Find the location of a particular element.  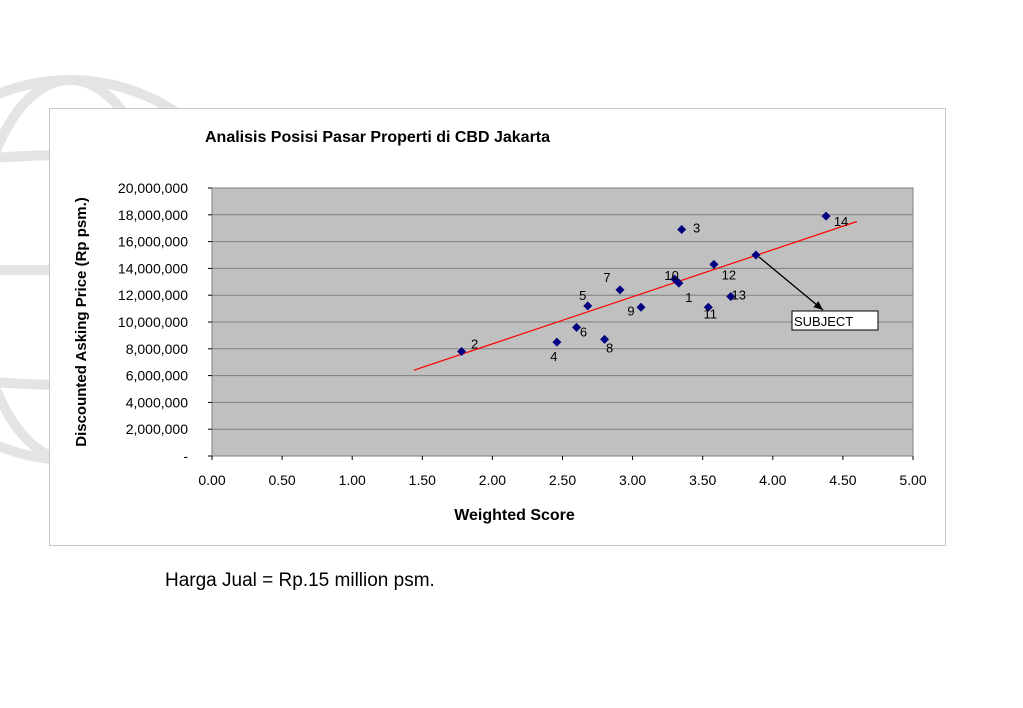

x-tick-label: 2.50 is located at coordinates (562, 480).